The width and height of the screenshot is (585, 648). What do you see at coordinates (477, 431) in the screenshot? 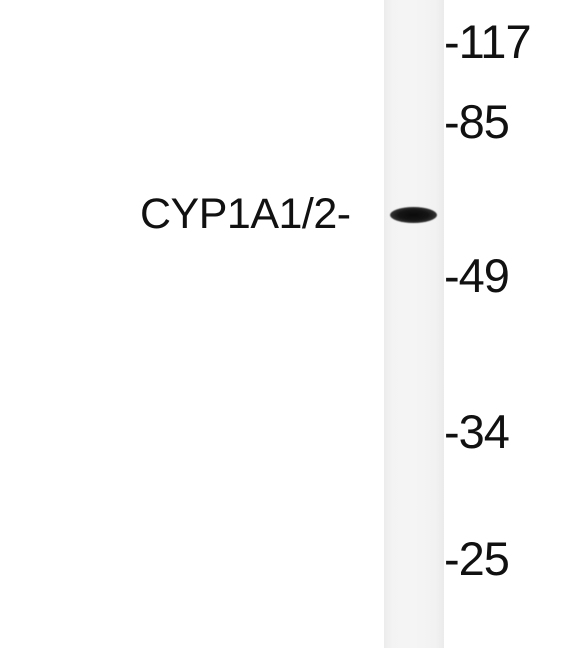
I see `marker-34: -34` at bounding box center [477, 431].